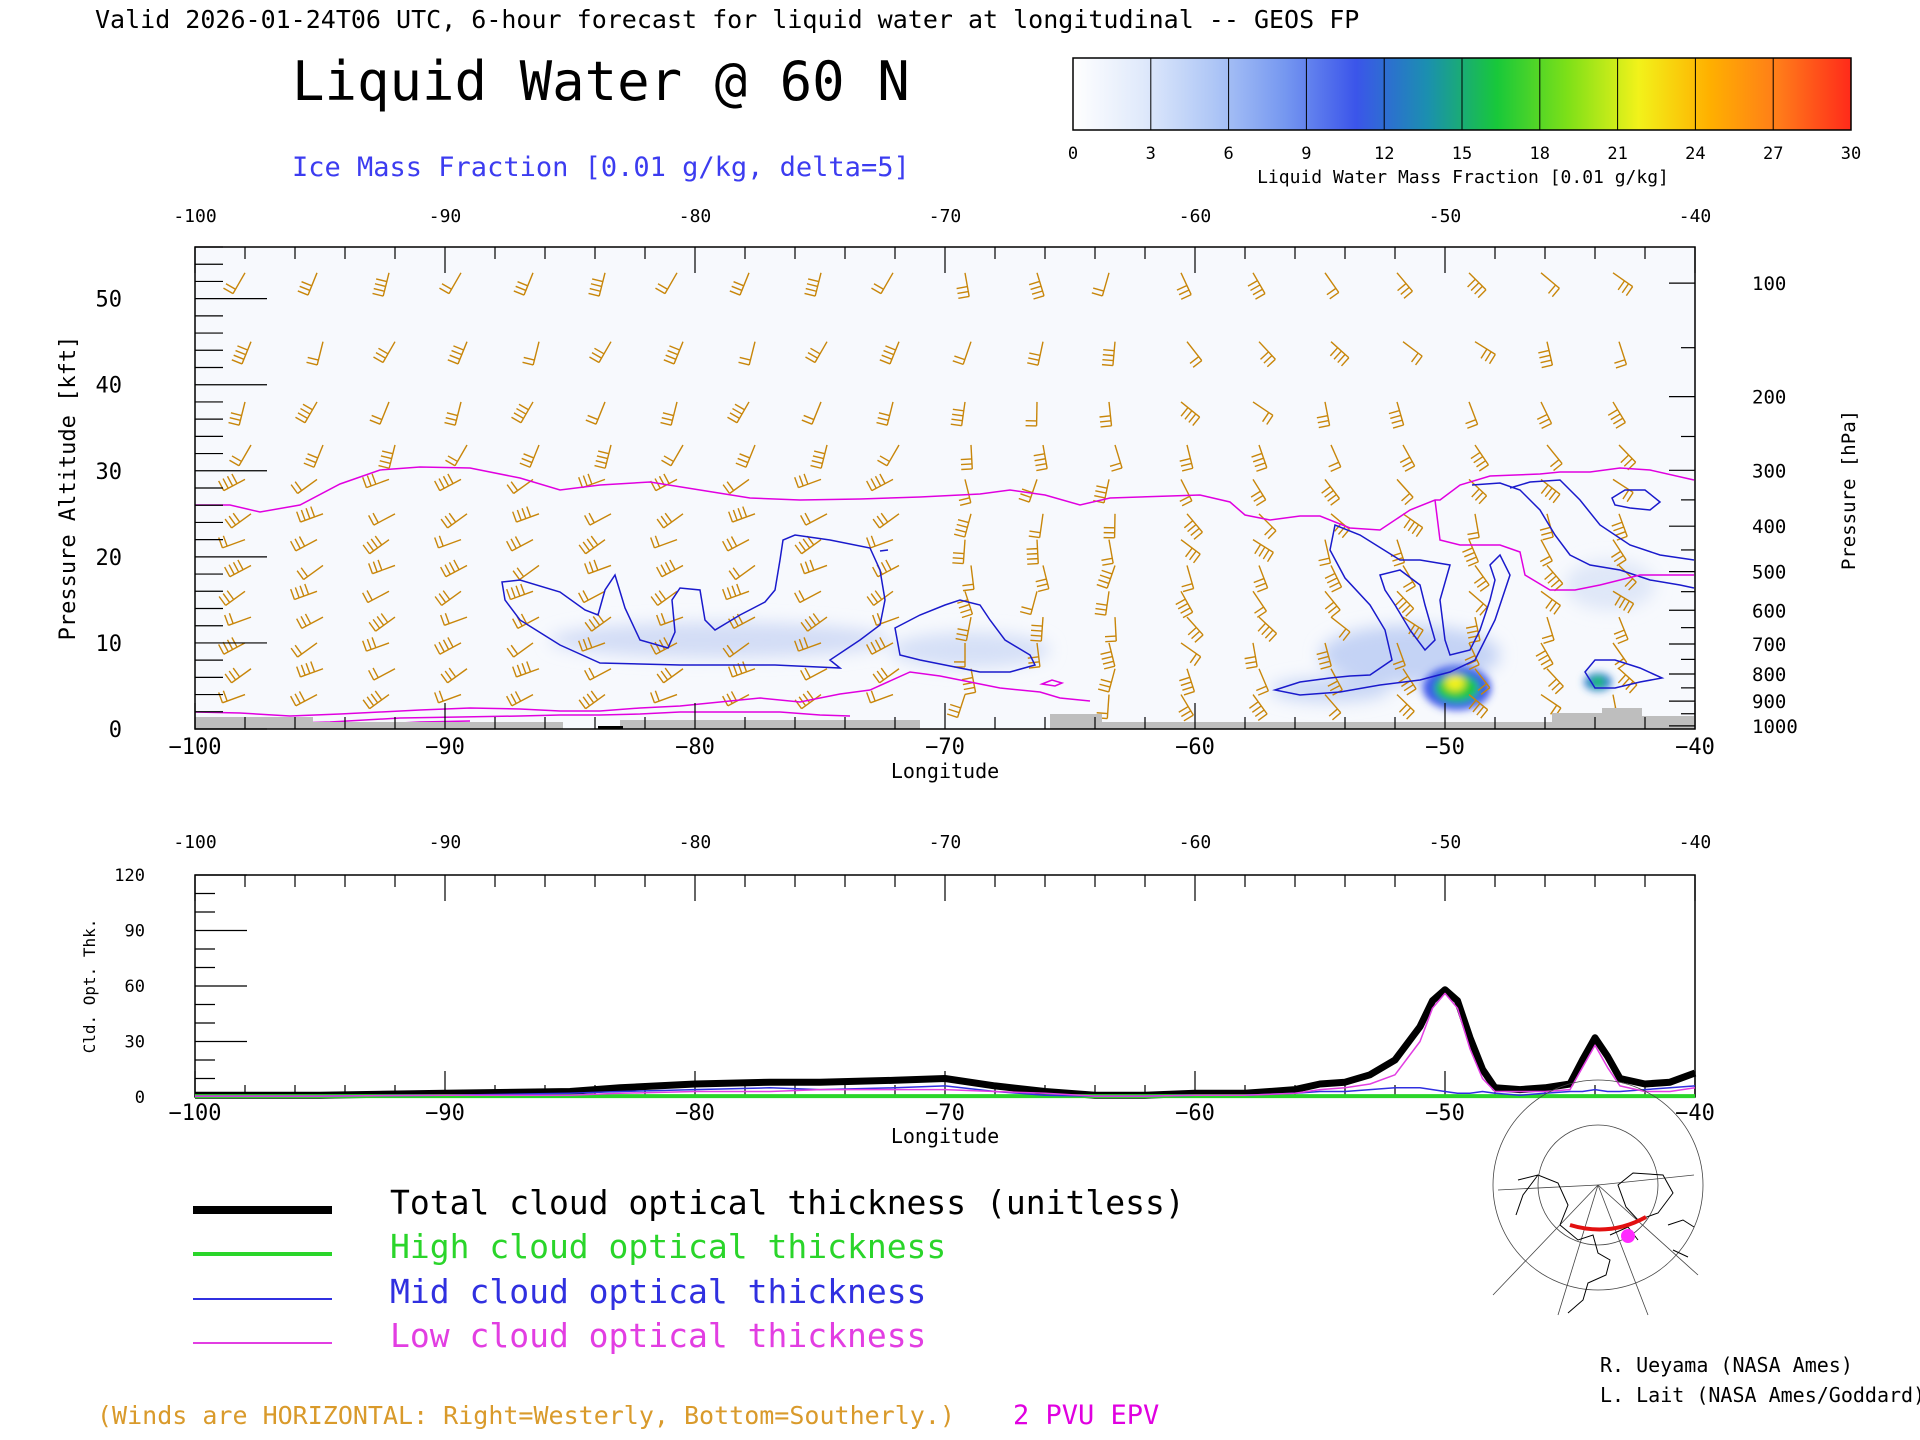 The width and height of the screenshot is (1920, 1440). What do you see at coordinates (1769, 611) in the screenshot?
I see `pressure-tick-label: 600` at bounding box center [1769, 611].